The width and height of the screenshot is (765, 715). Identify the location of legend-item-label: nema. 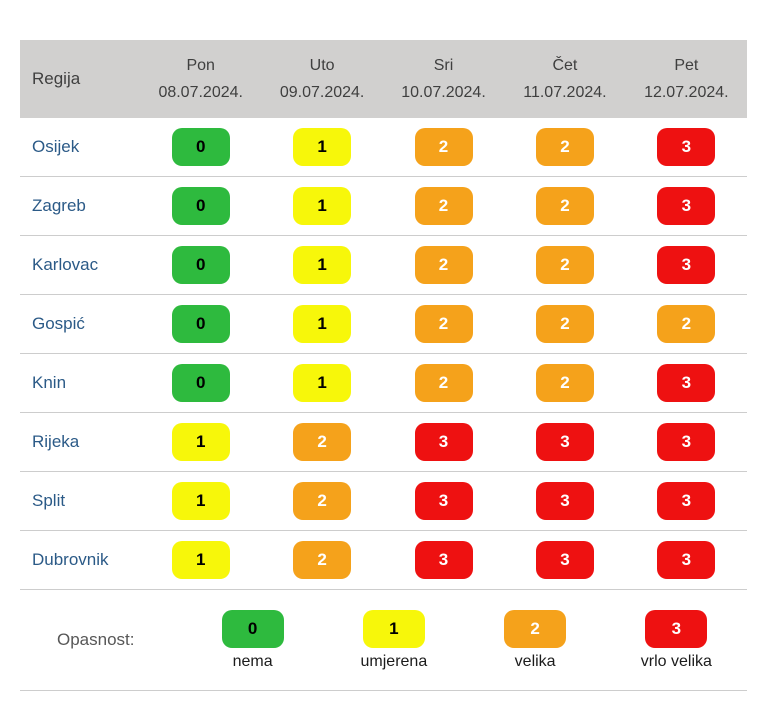
(252, 661).